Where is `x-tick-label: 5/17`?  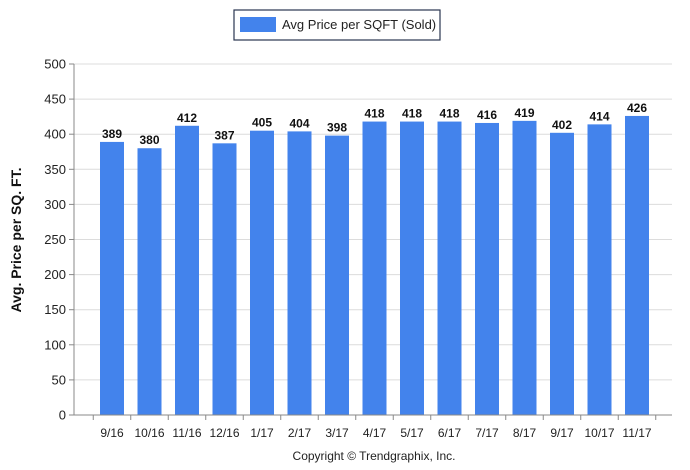
x-tick-label: 5/17 is located at coordinates (412, 433).